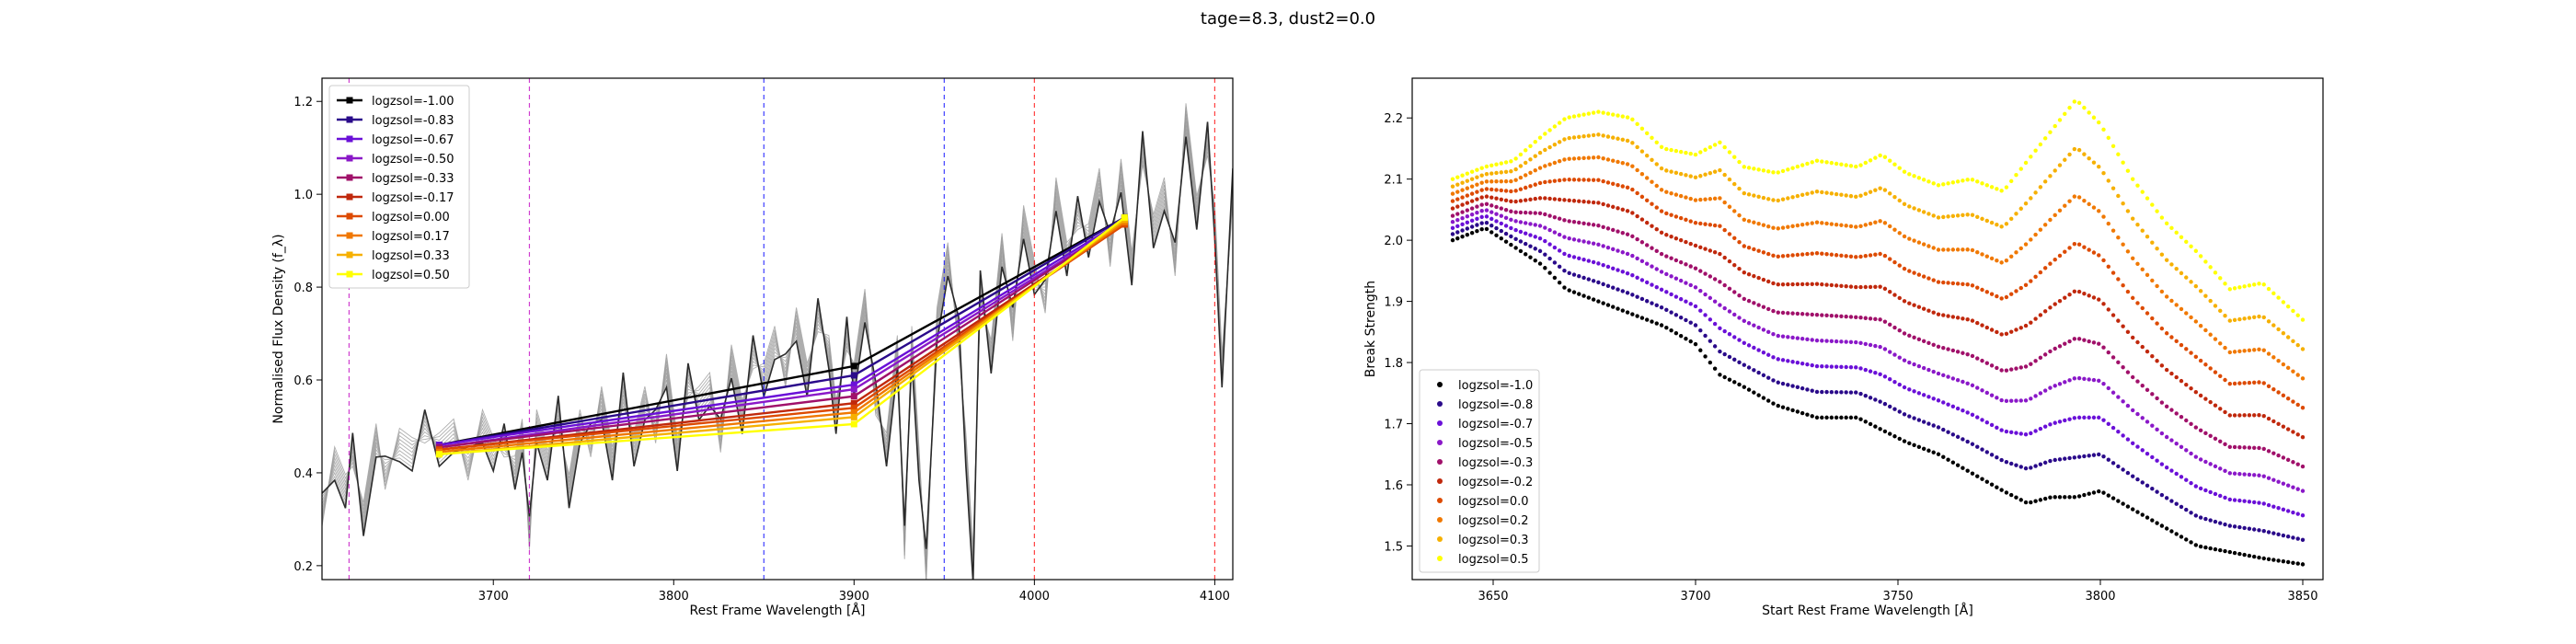 Image resolution: width=2576 pixels, height=644 pixels. Describe the element at coordinates (1393, 119) in the screenshot. I see `break-strength-y-tick-label: 2.2` at that location.